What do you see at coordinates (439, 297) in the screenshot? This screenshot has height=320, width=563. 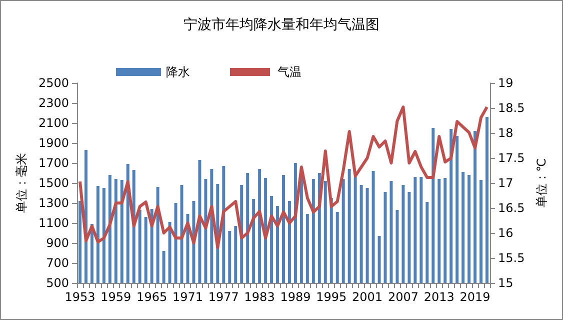 I see `x-tick-label: 2013` at bounding box center [439, 297].